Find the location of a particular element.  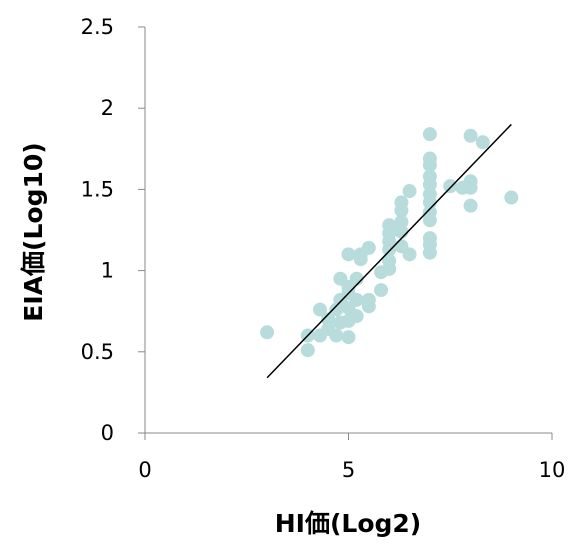

y-tick-label: 0.5 is located at coordinates (97, 352).